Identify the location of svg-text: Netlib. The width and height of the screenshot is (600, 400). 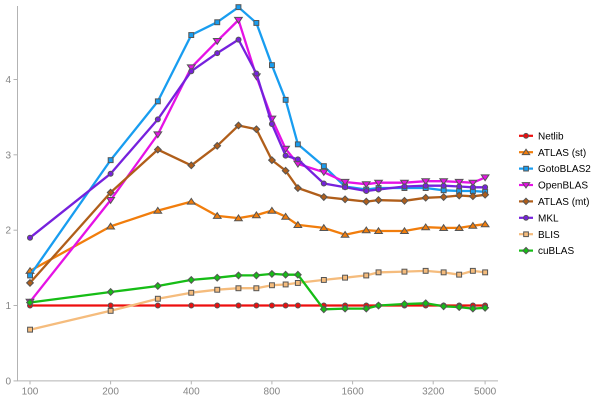
(551, 136).